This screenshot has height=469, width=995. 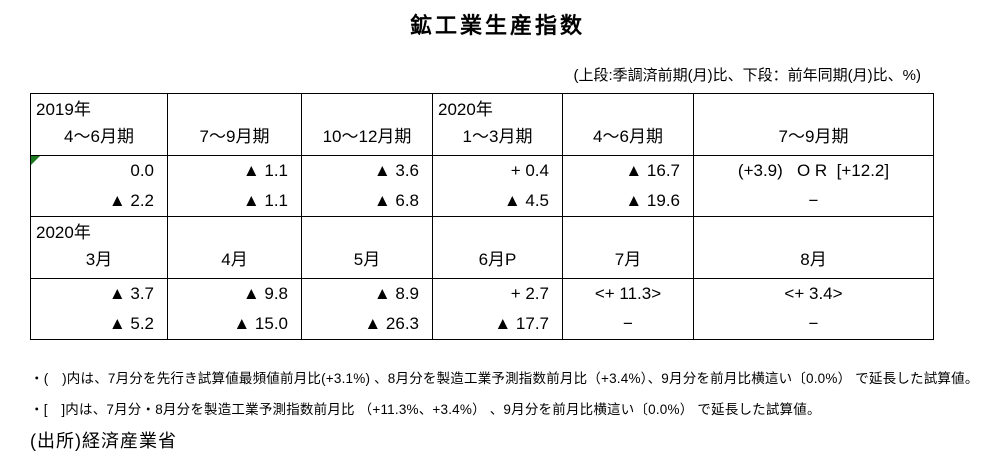 What do you see at coordinates (652, 170) in the screenshot?
I see `value-top: ▲ 16.7` at bounding box center [652, 170].